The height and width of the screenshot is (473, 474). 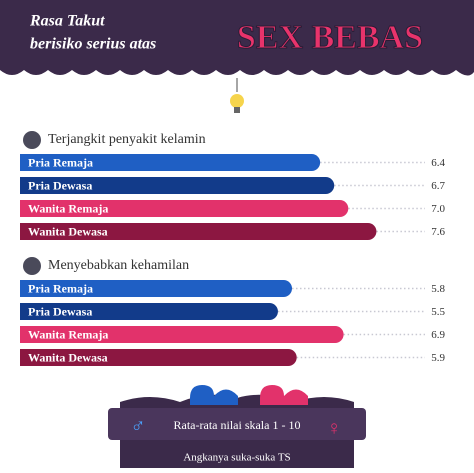 I want to click on group-title: Terjangkit penyakit kelamin, so click(x=127, y=139).